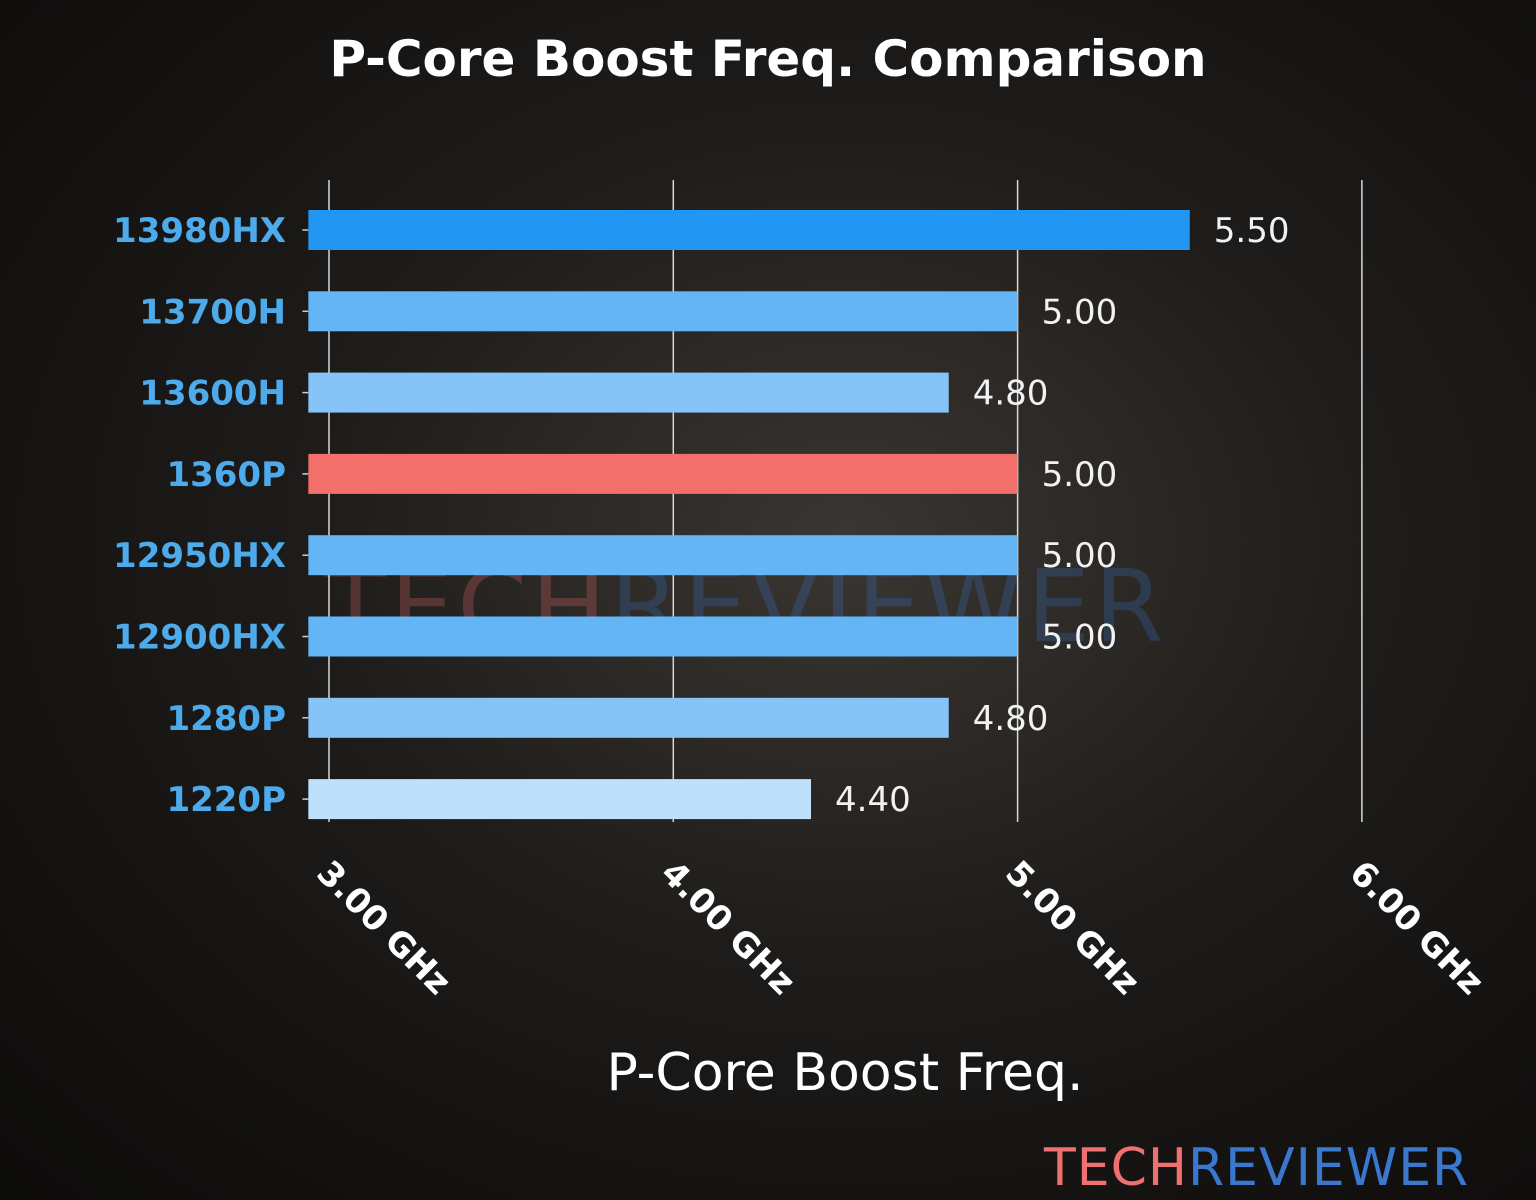 The height and width of the screenshot is (1200, 1536). Describe the element at coordinates (1252, 231) in the screenshot. I see `data-label: 5.50` at that location.